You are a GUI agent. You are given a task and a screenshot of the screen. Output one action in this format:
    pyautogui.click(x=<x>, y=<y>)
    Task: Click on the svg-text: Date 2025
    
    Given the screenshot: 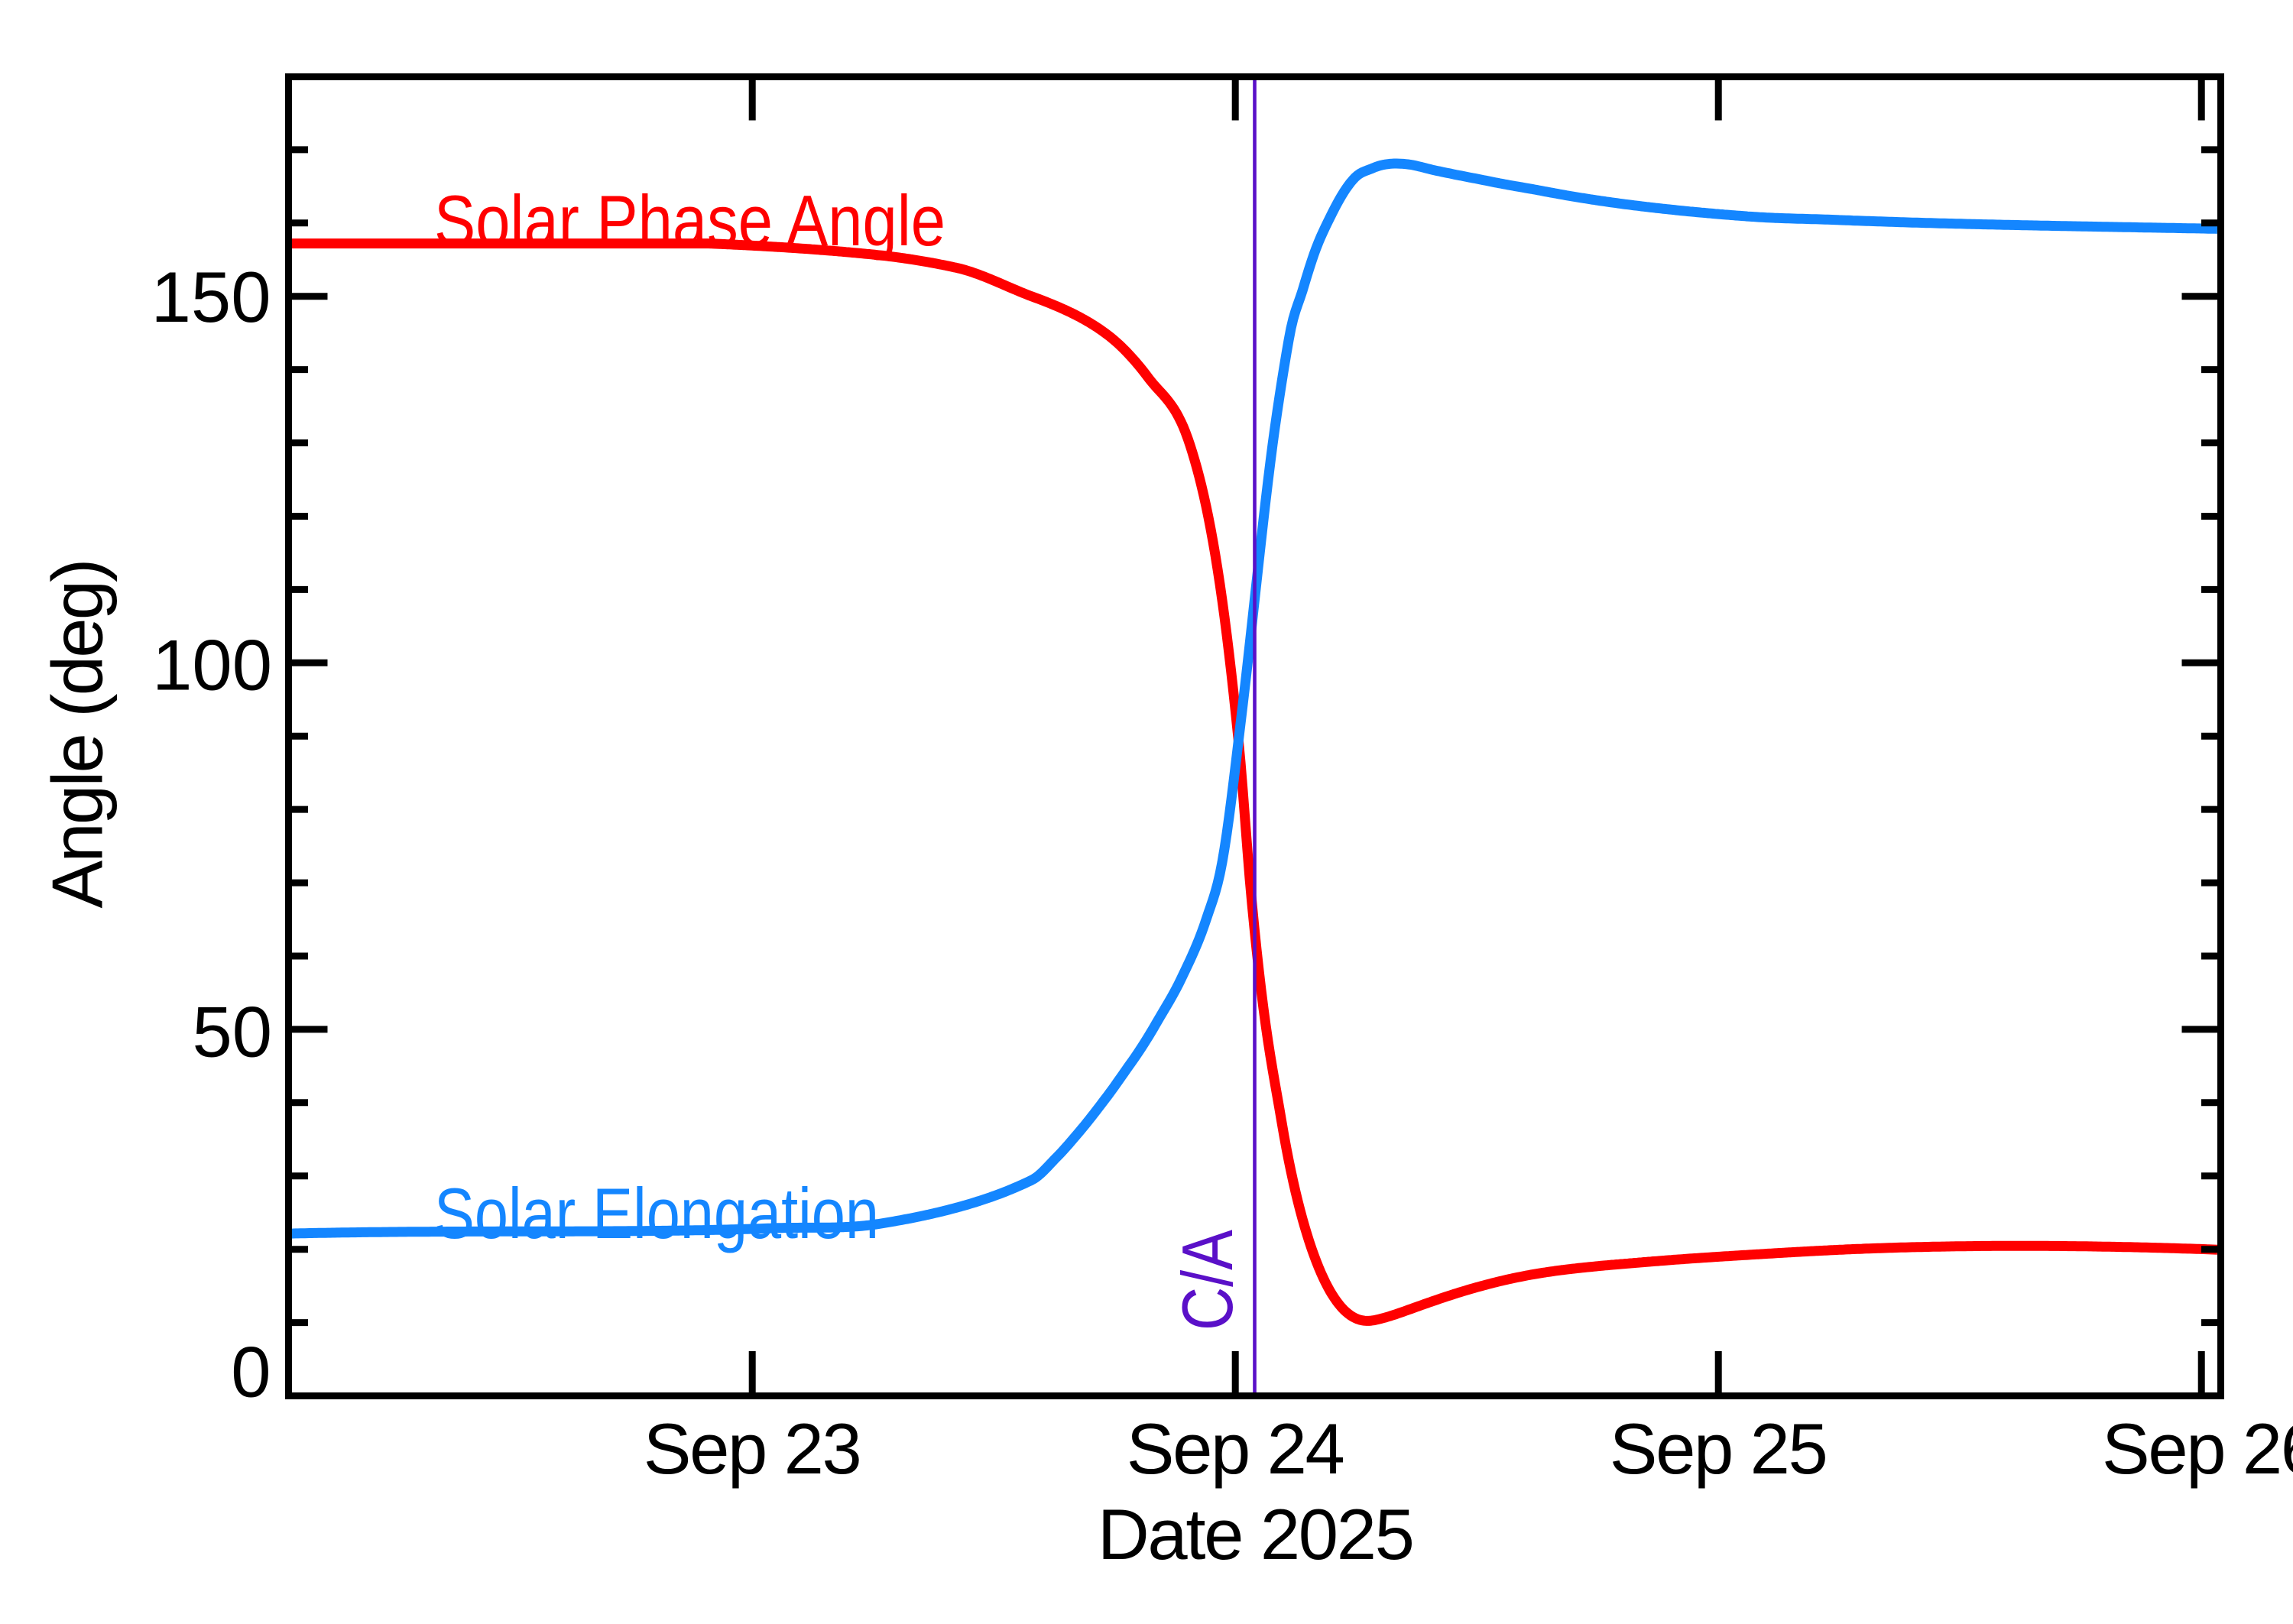 What is the action you would take?
    pyautogui.click(x=1256, y=1534)
    